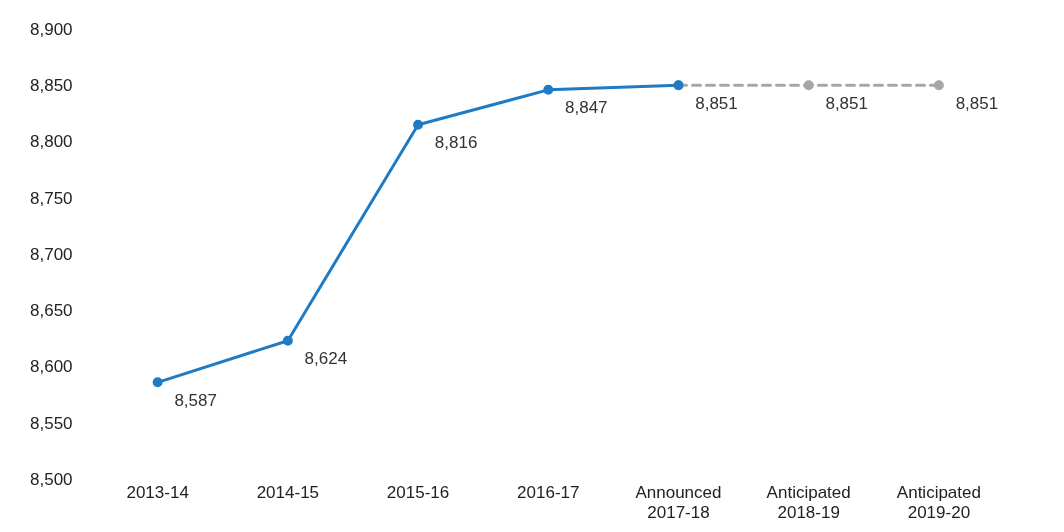  I want to click on y-tick-label: 8,700, so click(51, 254).